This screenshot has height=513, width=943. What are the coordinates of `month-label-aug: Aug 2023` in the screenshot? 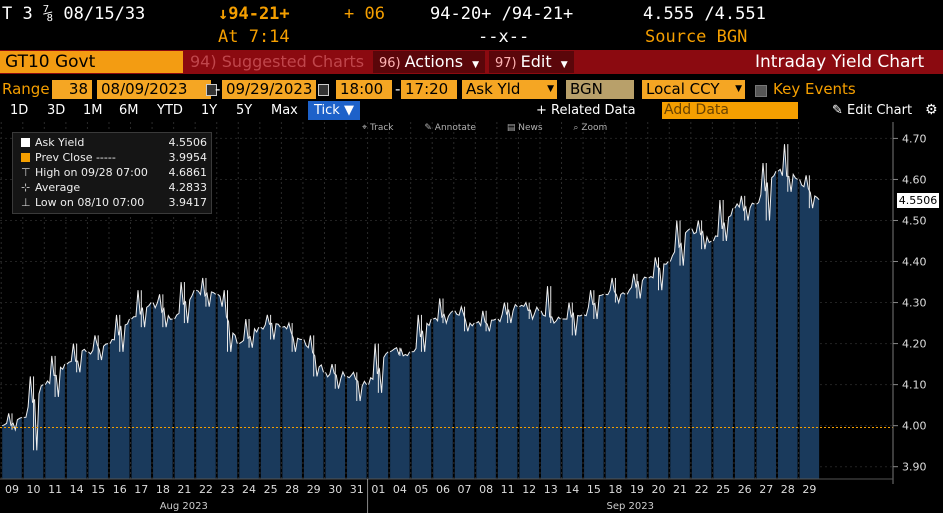 It's located at (184, 506).